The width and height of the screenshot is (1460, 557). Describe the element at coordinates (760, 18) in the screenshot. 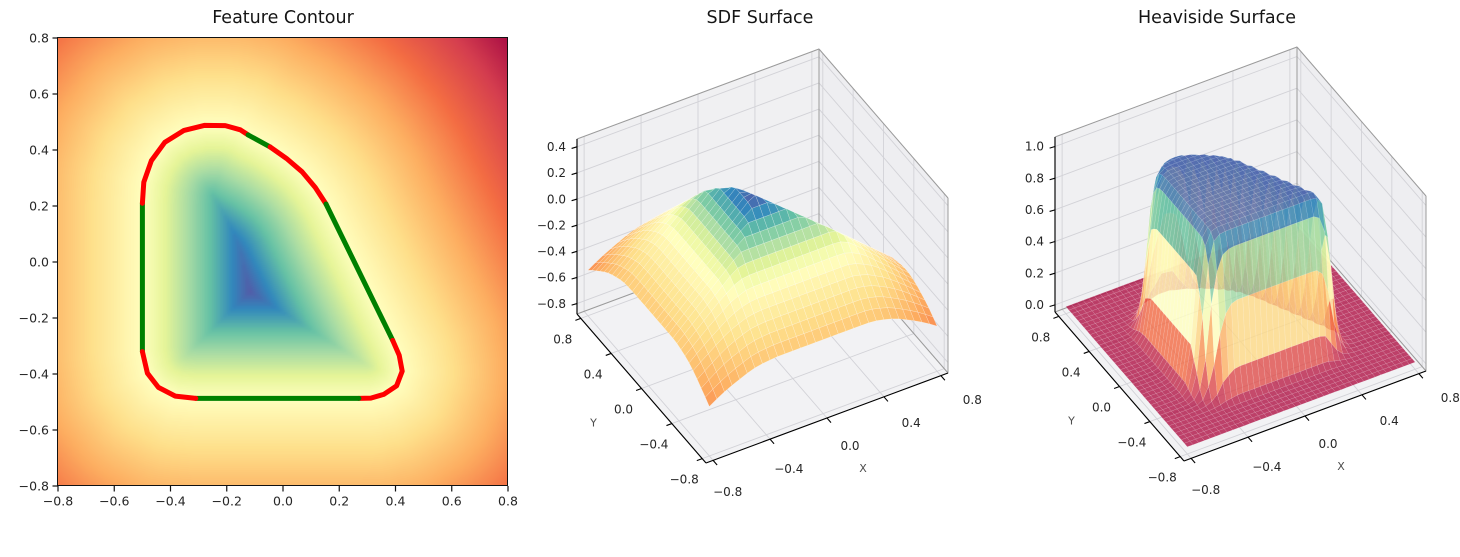

I see `sdf-surface-title: SDF Surface` at that location.